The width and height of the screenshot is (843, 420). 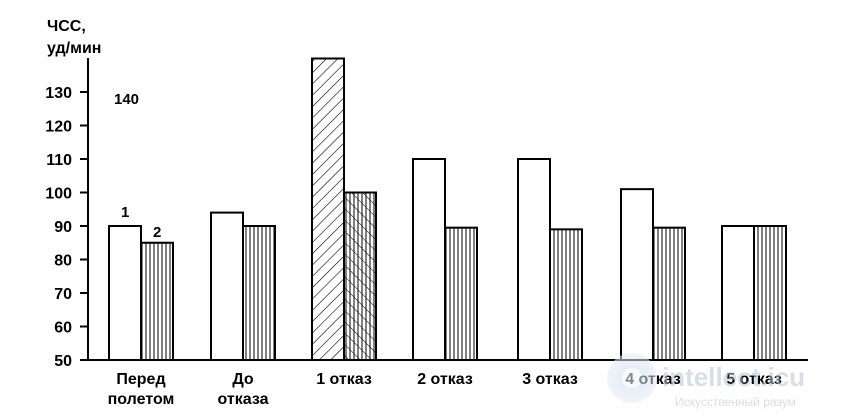 I want to click on category-label: 2 отказ, so click(x=445, y=379).